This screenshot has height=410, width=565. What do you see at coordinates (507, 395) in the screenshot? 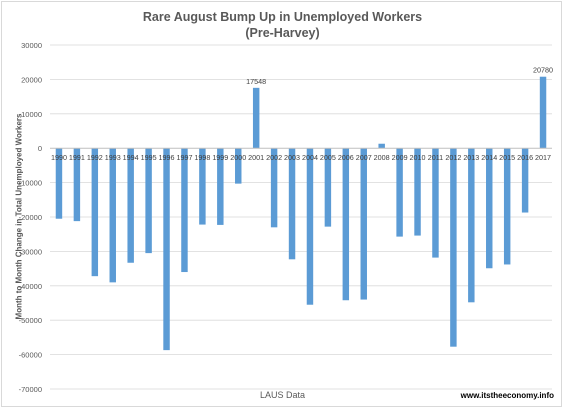
I see `source-credit: www.itstheeconomy.info` at bounding box center [507, 395].